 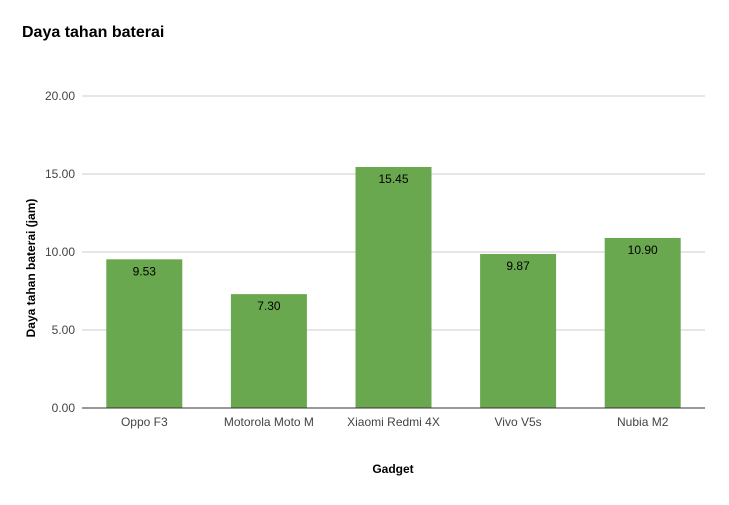 What do you see at coordinates (518, 422) in the screenshot?
I see `x-tick-label: Vivo V5s` at bounding box center [518, 422].